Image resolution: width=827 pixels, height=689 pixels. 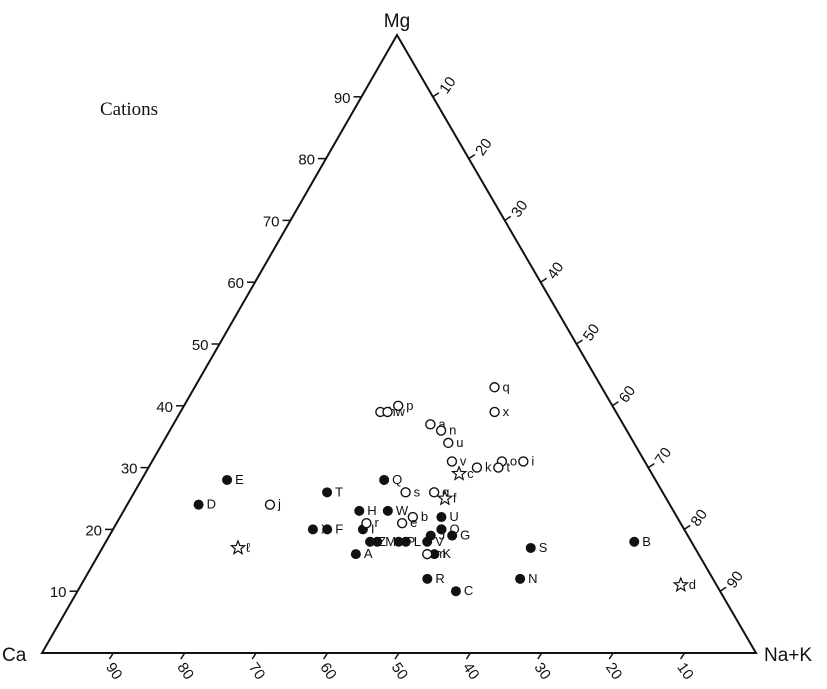 What do you see at coordinates (129, 469) in the screenshot?
I see `tick-label-mg-30: 30` at bounding box center [129, 469].